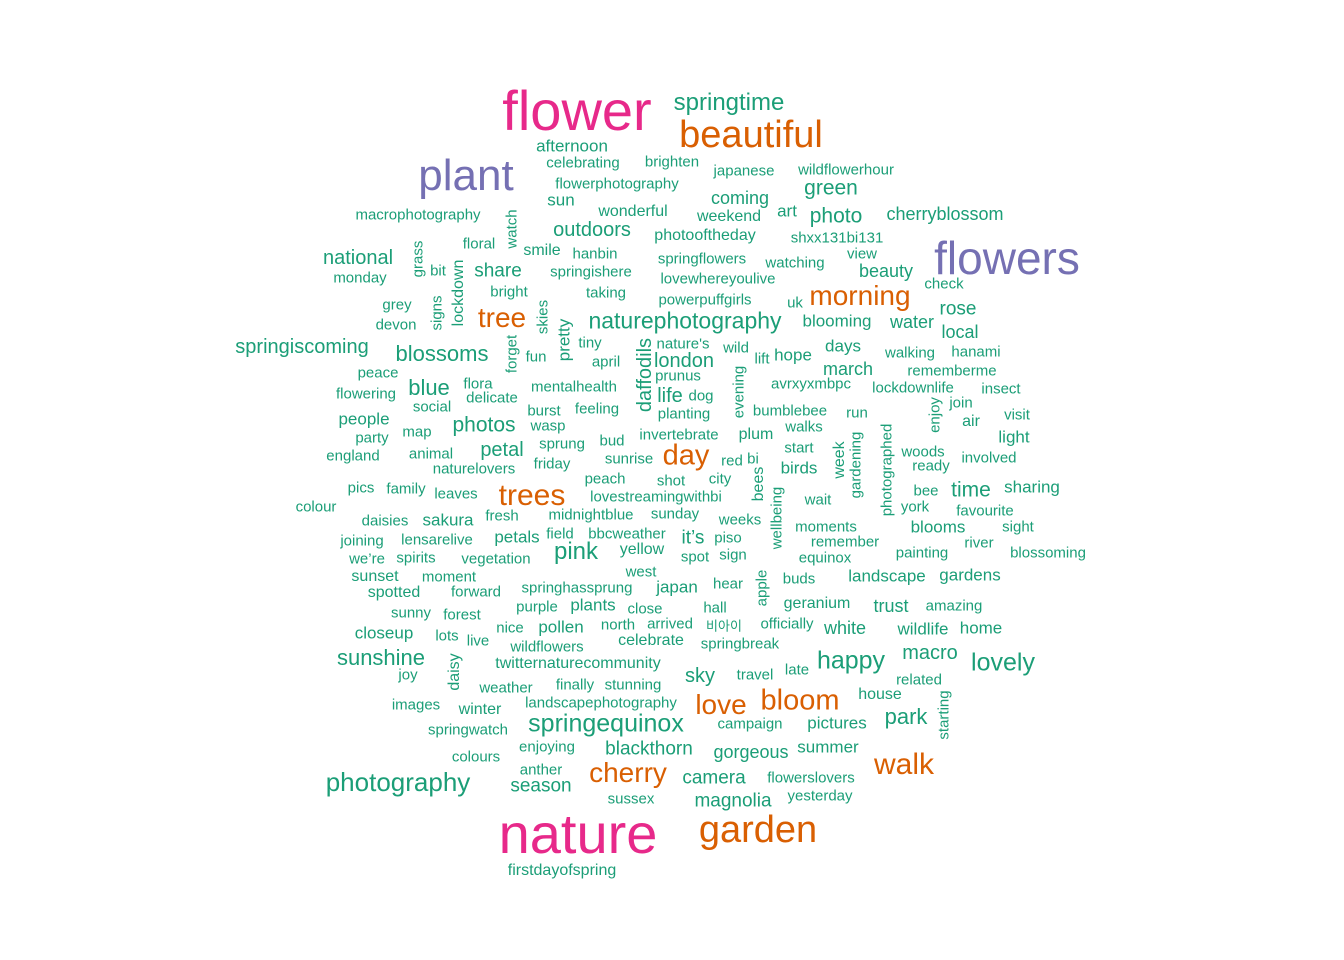 This screenshot has height=960, width=1344. Describe the element at coordinates (739, 392) in the screenshot. I see `word-evening: evening` at that location.